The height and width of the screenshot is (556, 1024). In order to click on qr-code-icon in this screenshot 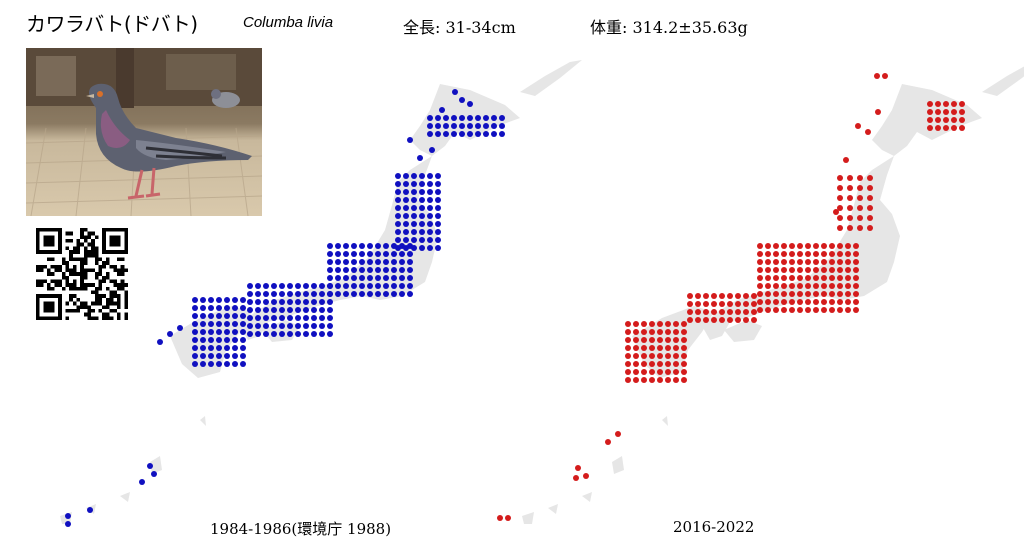, I will do `click(82, 274)`.